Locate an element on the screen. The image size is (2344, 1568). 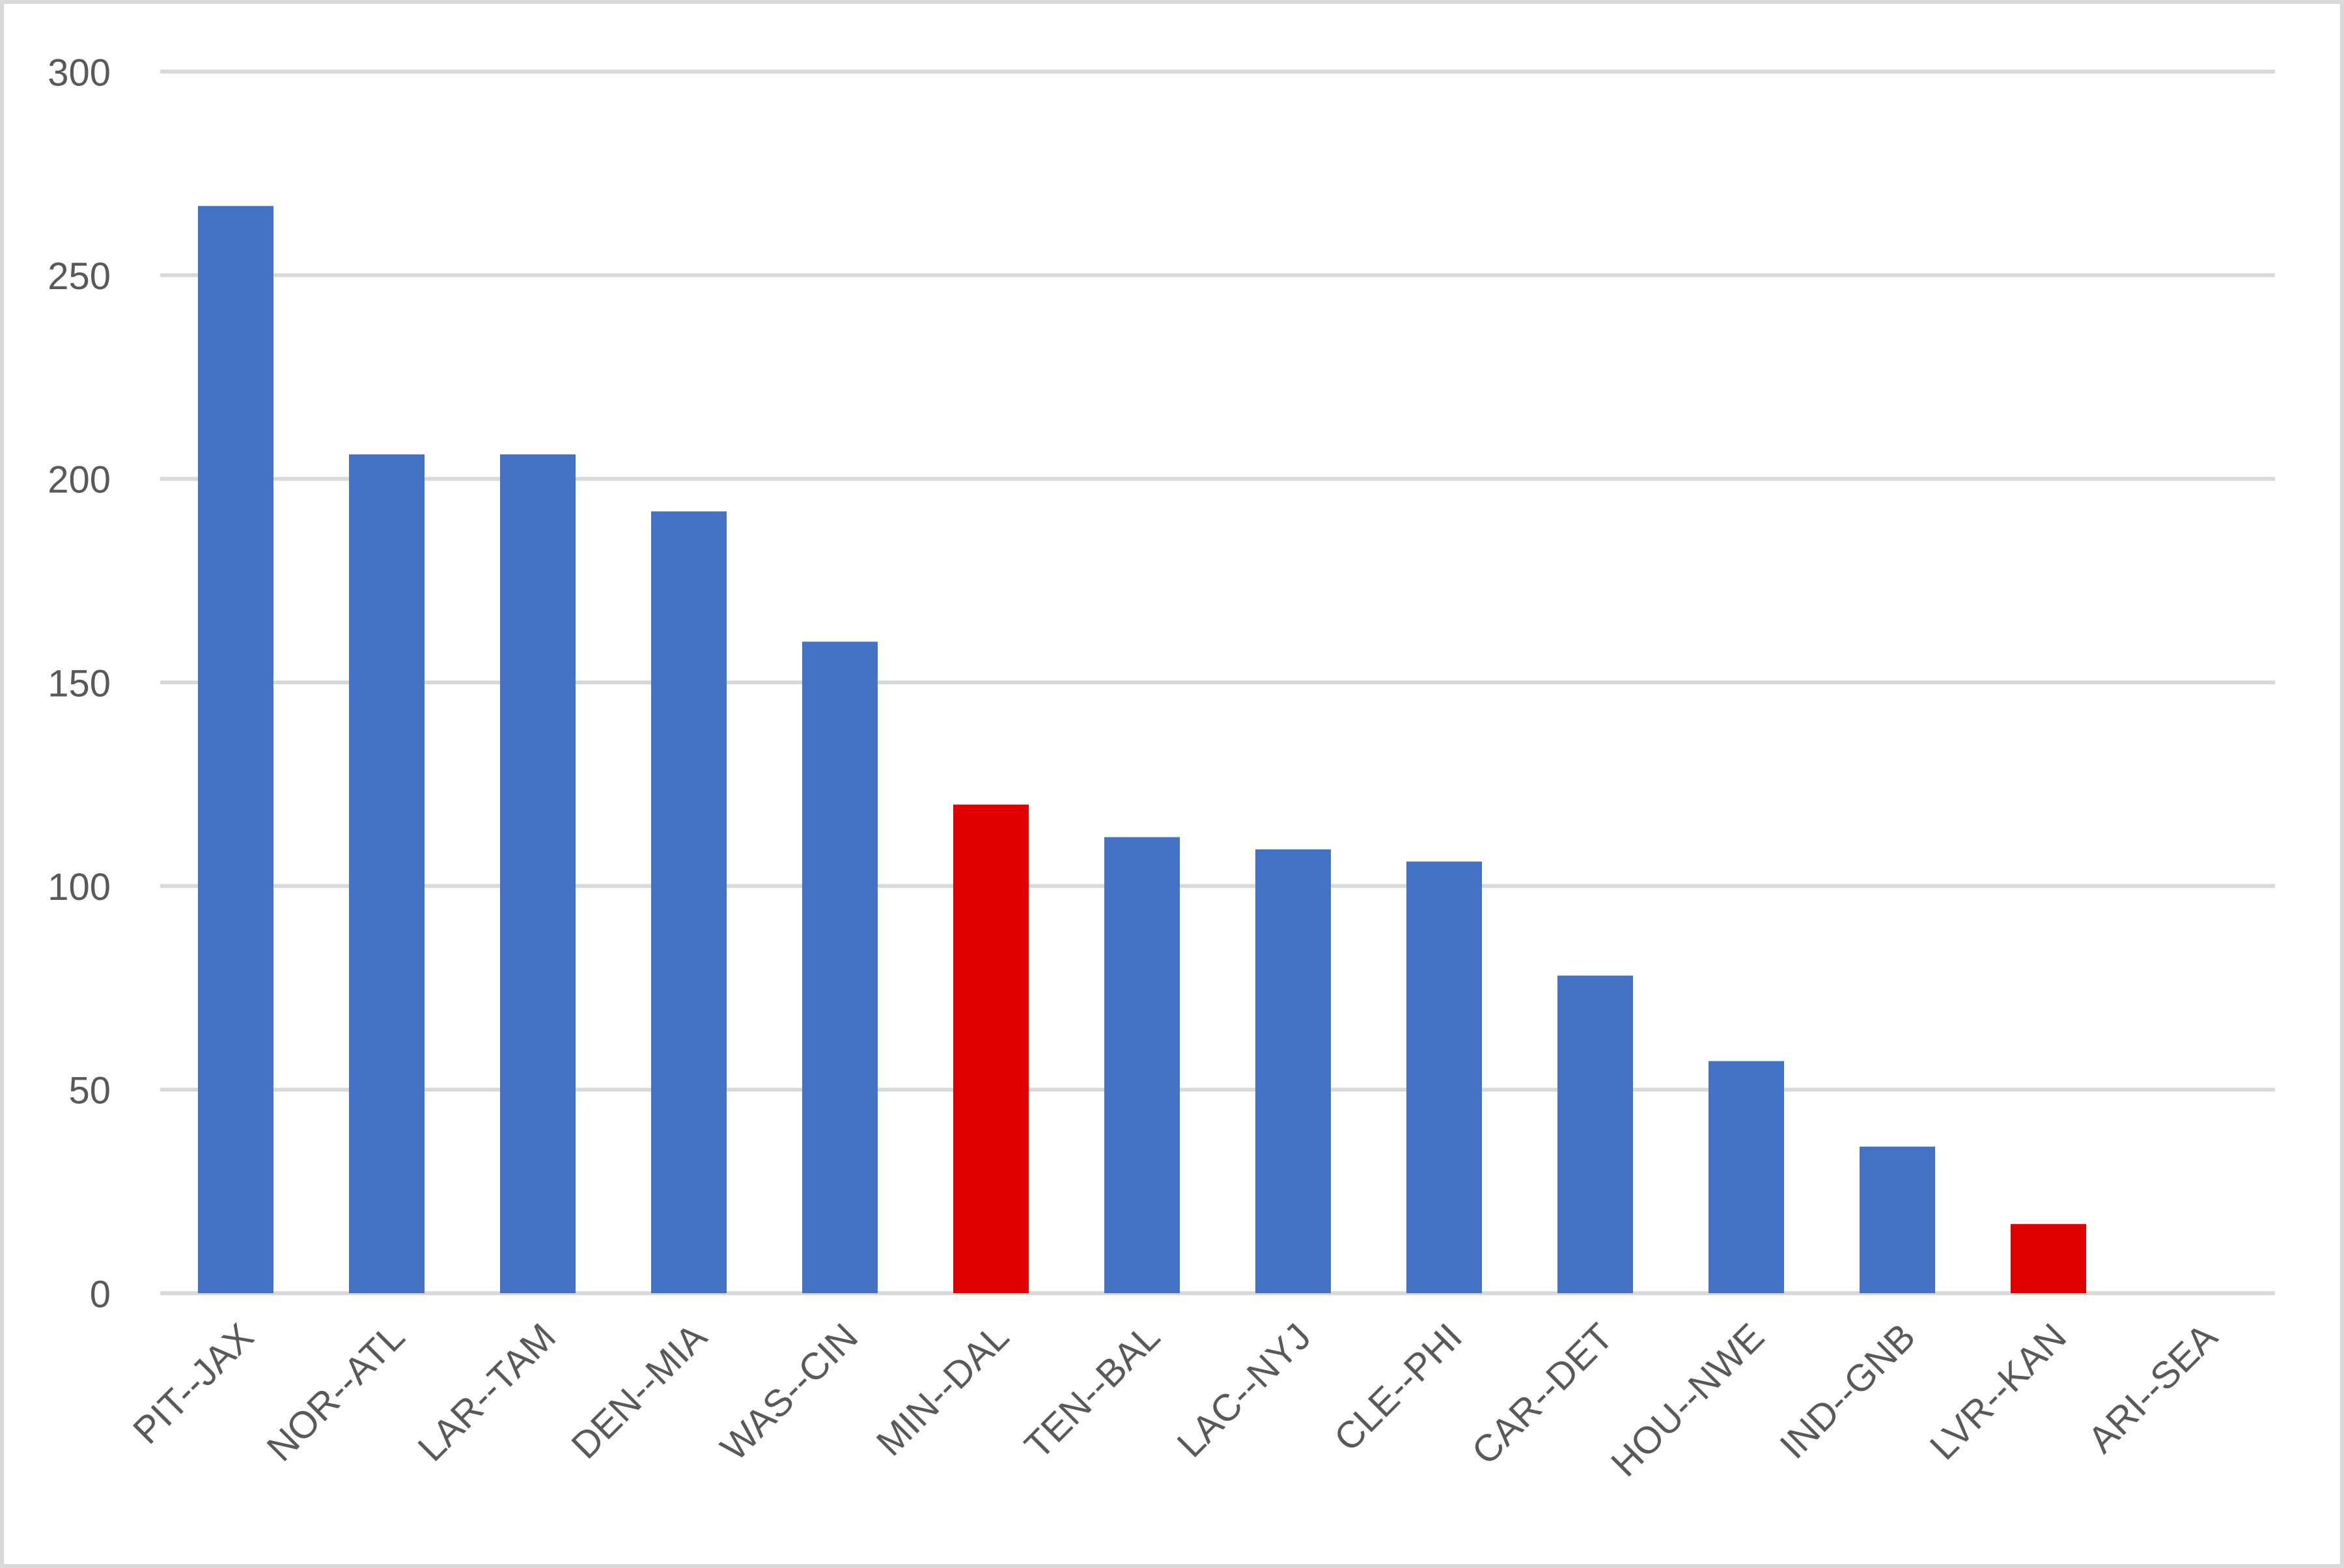
y-tick-label: 50 is located at coordinates (89, 1091).